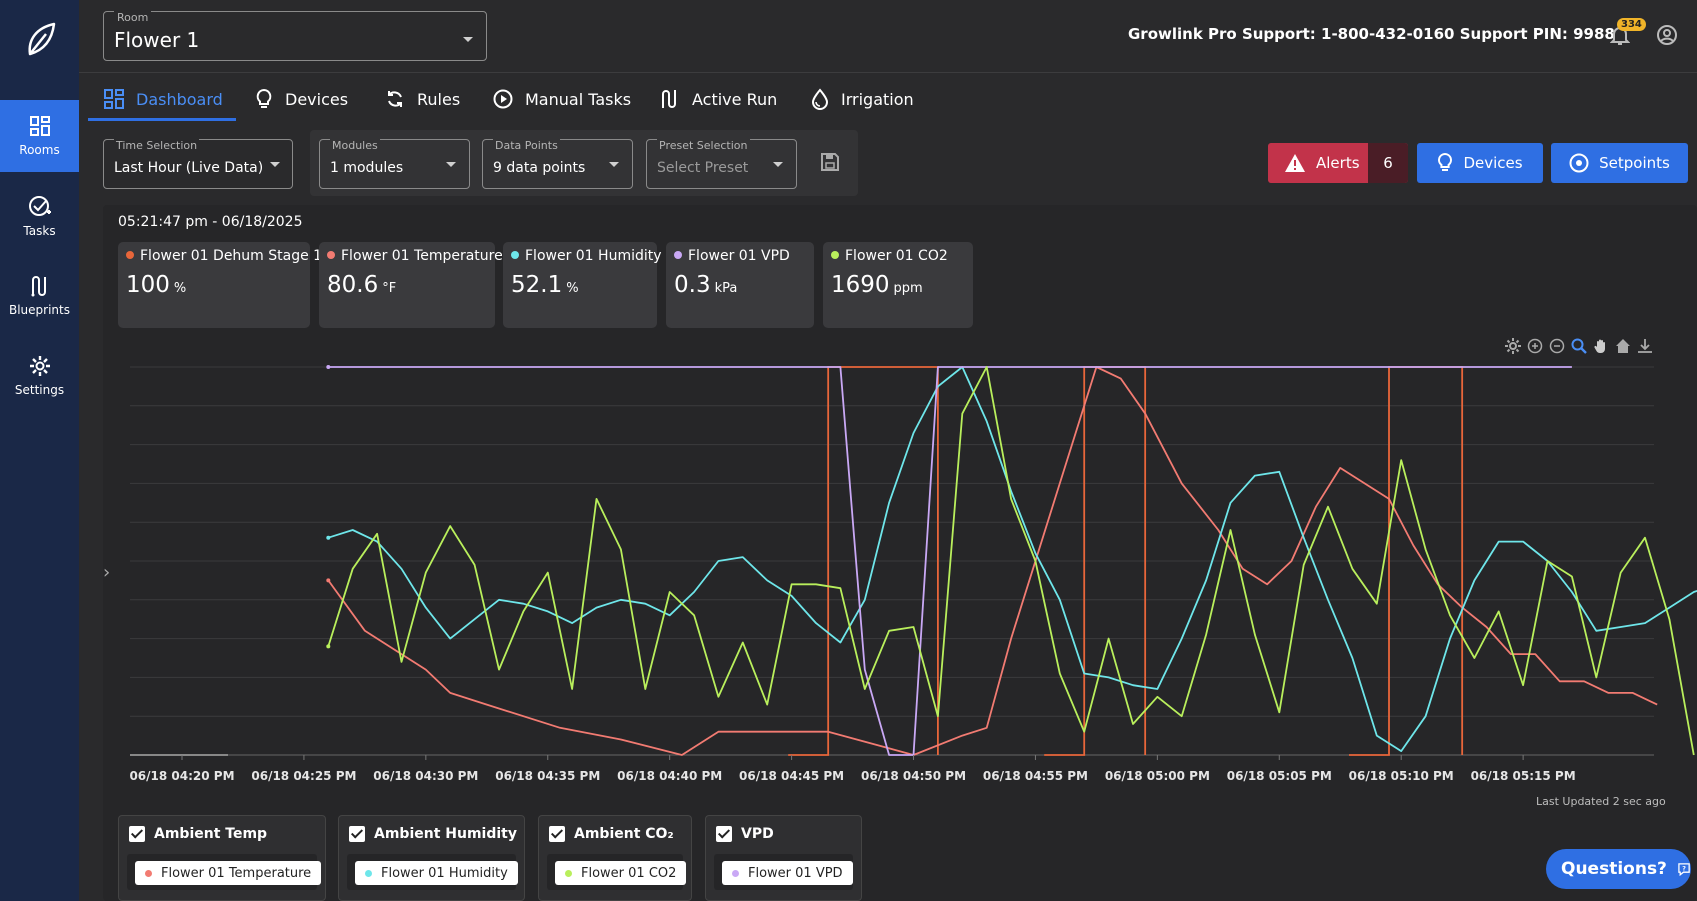 This screenshot has height=901, width=1697. What do you see at coordinates (394, 164) in the screenshot?
I see `modules-dropdown: Modules 1 modules` at bounding box center [394, 164].